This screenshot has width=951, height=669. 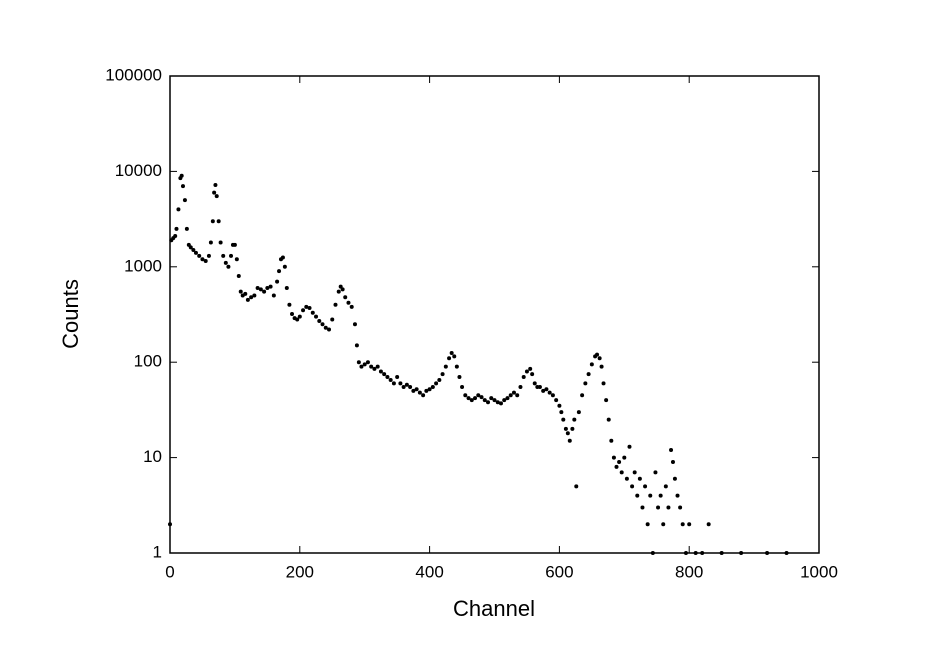 What do you see at coordinates (133, 74) in the screenshot?
I see `y-tick-label: 100000` at bounding box center [133, 74].